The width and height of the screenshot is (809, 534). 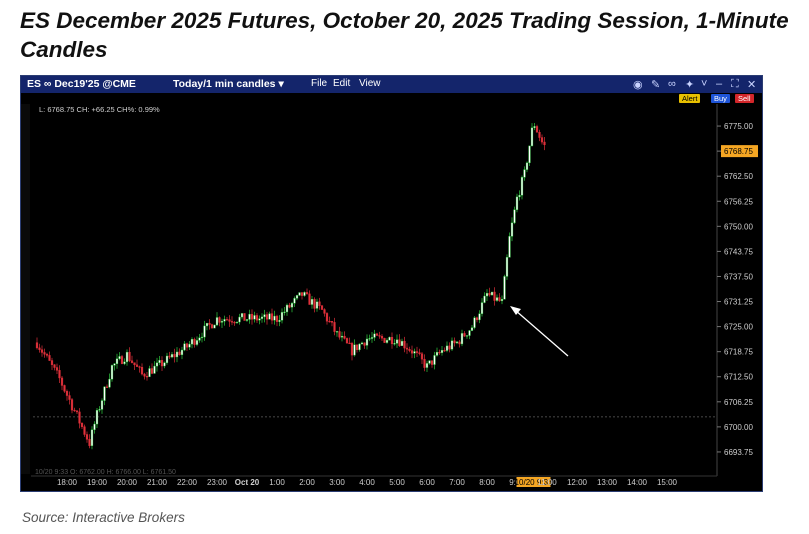 I want to click on arrow-head, so click(x=515, y=310).